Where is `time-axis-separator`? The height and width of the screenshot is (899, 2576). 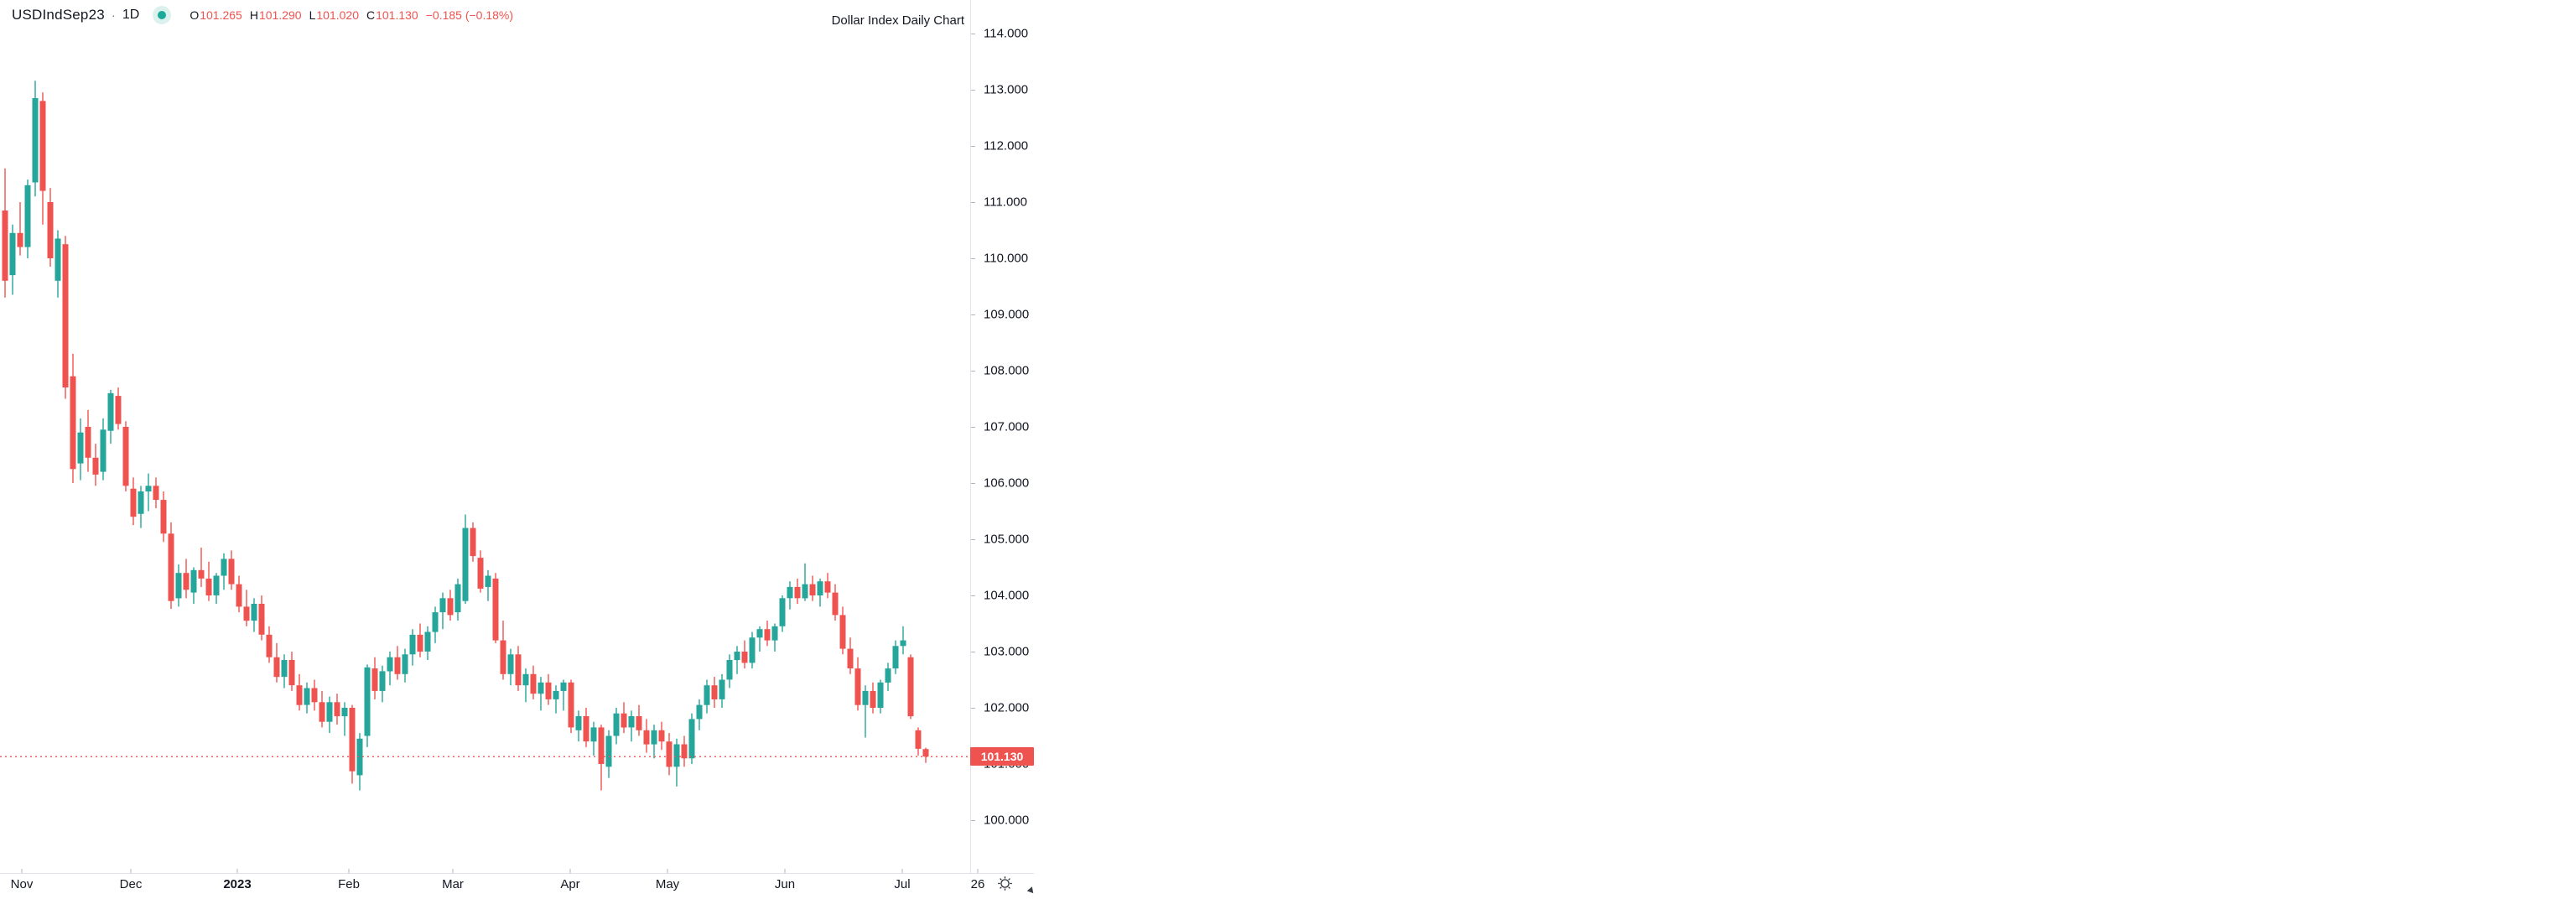
time-axis-separator is located at coordinates (517, 873).